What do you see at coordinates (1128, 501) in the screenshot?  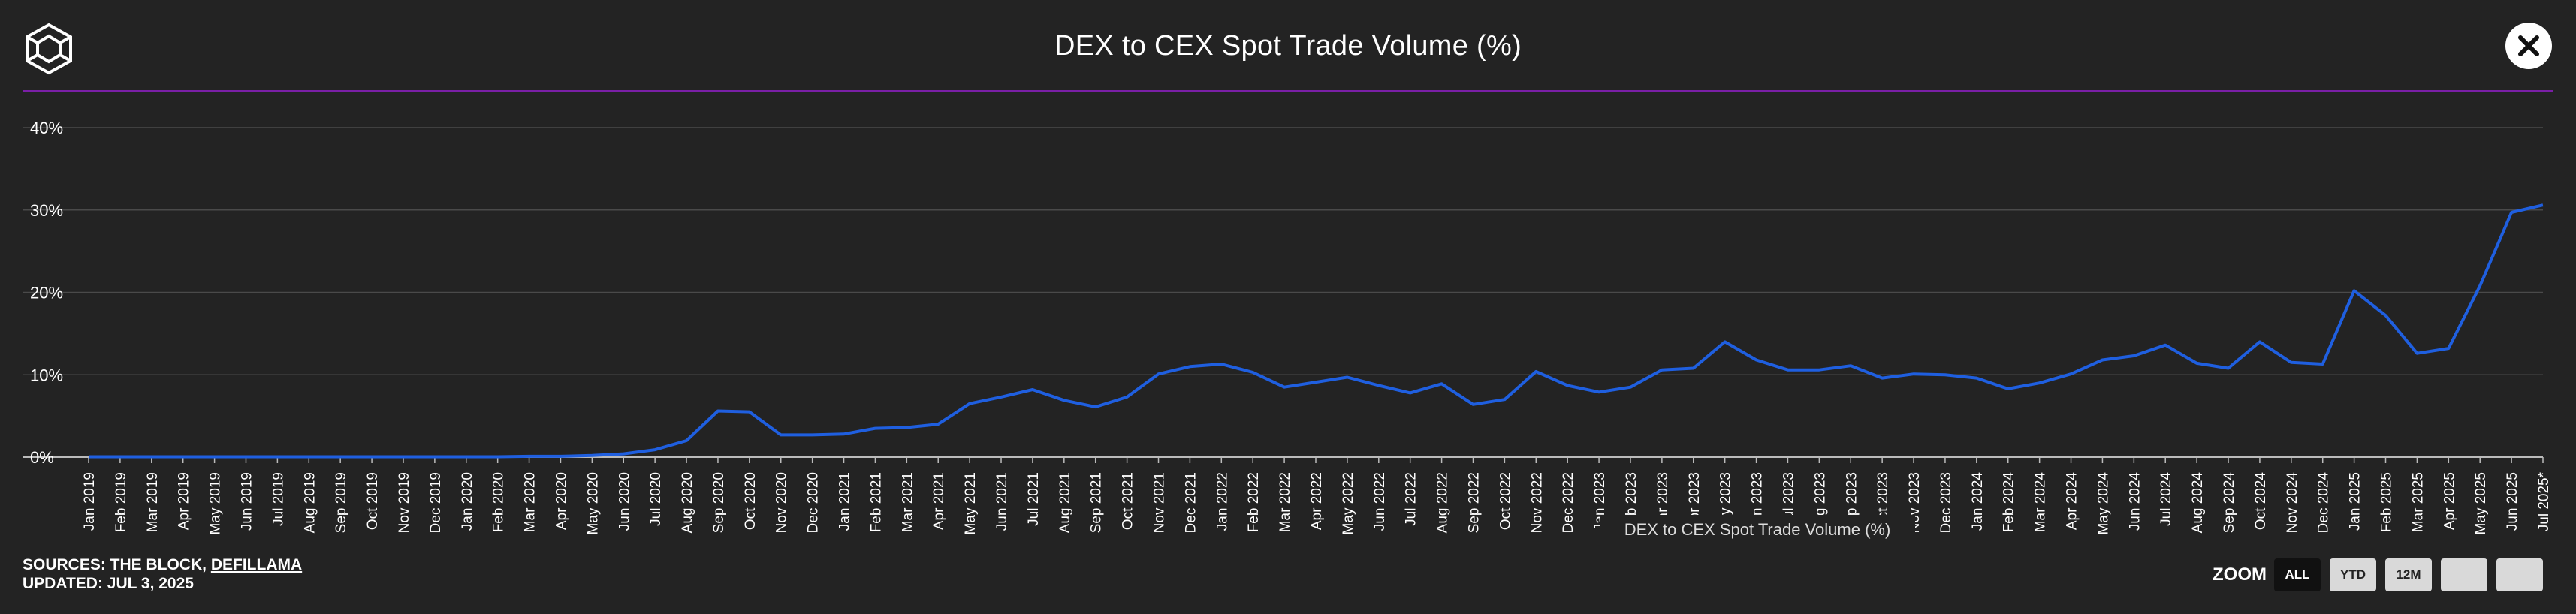 I see `x-tick-label: Oct 2021` at bounding box center [1128, 501].